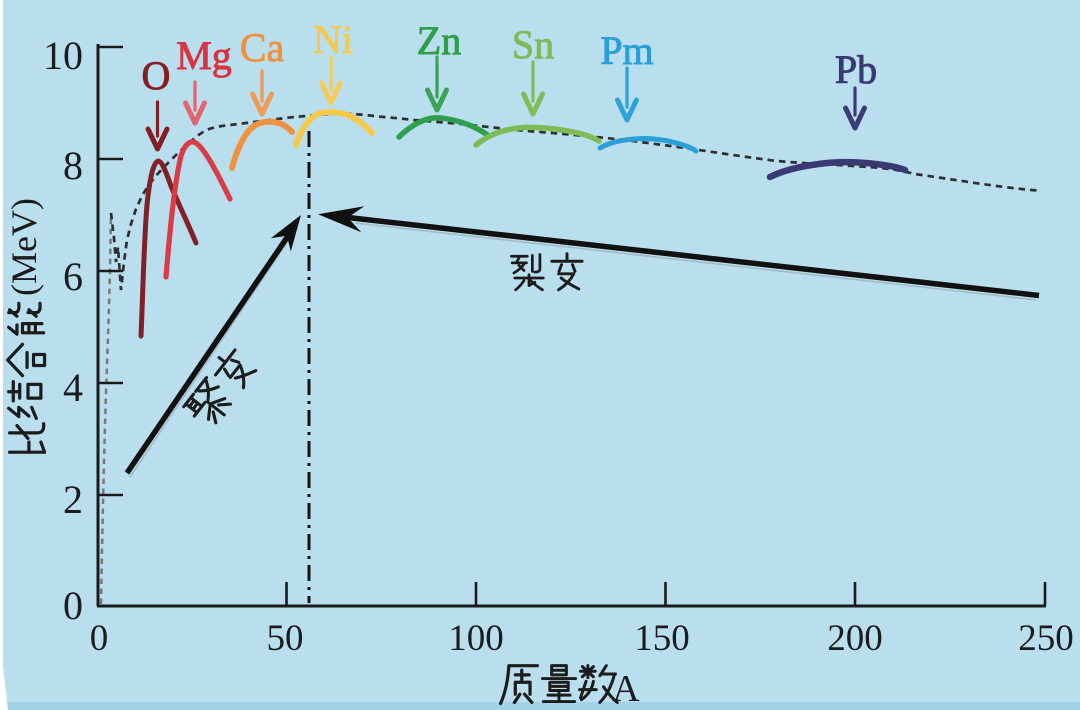  Describe the element at coordinates (73, 165) in the screenshot. I see `svg-text: 8` at that location.